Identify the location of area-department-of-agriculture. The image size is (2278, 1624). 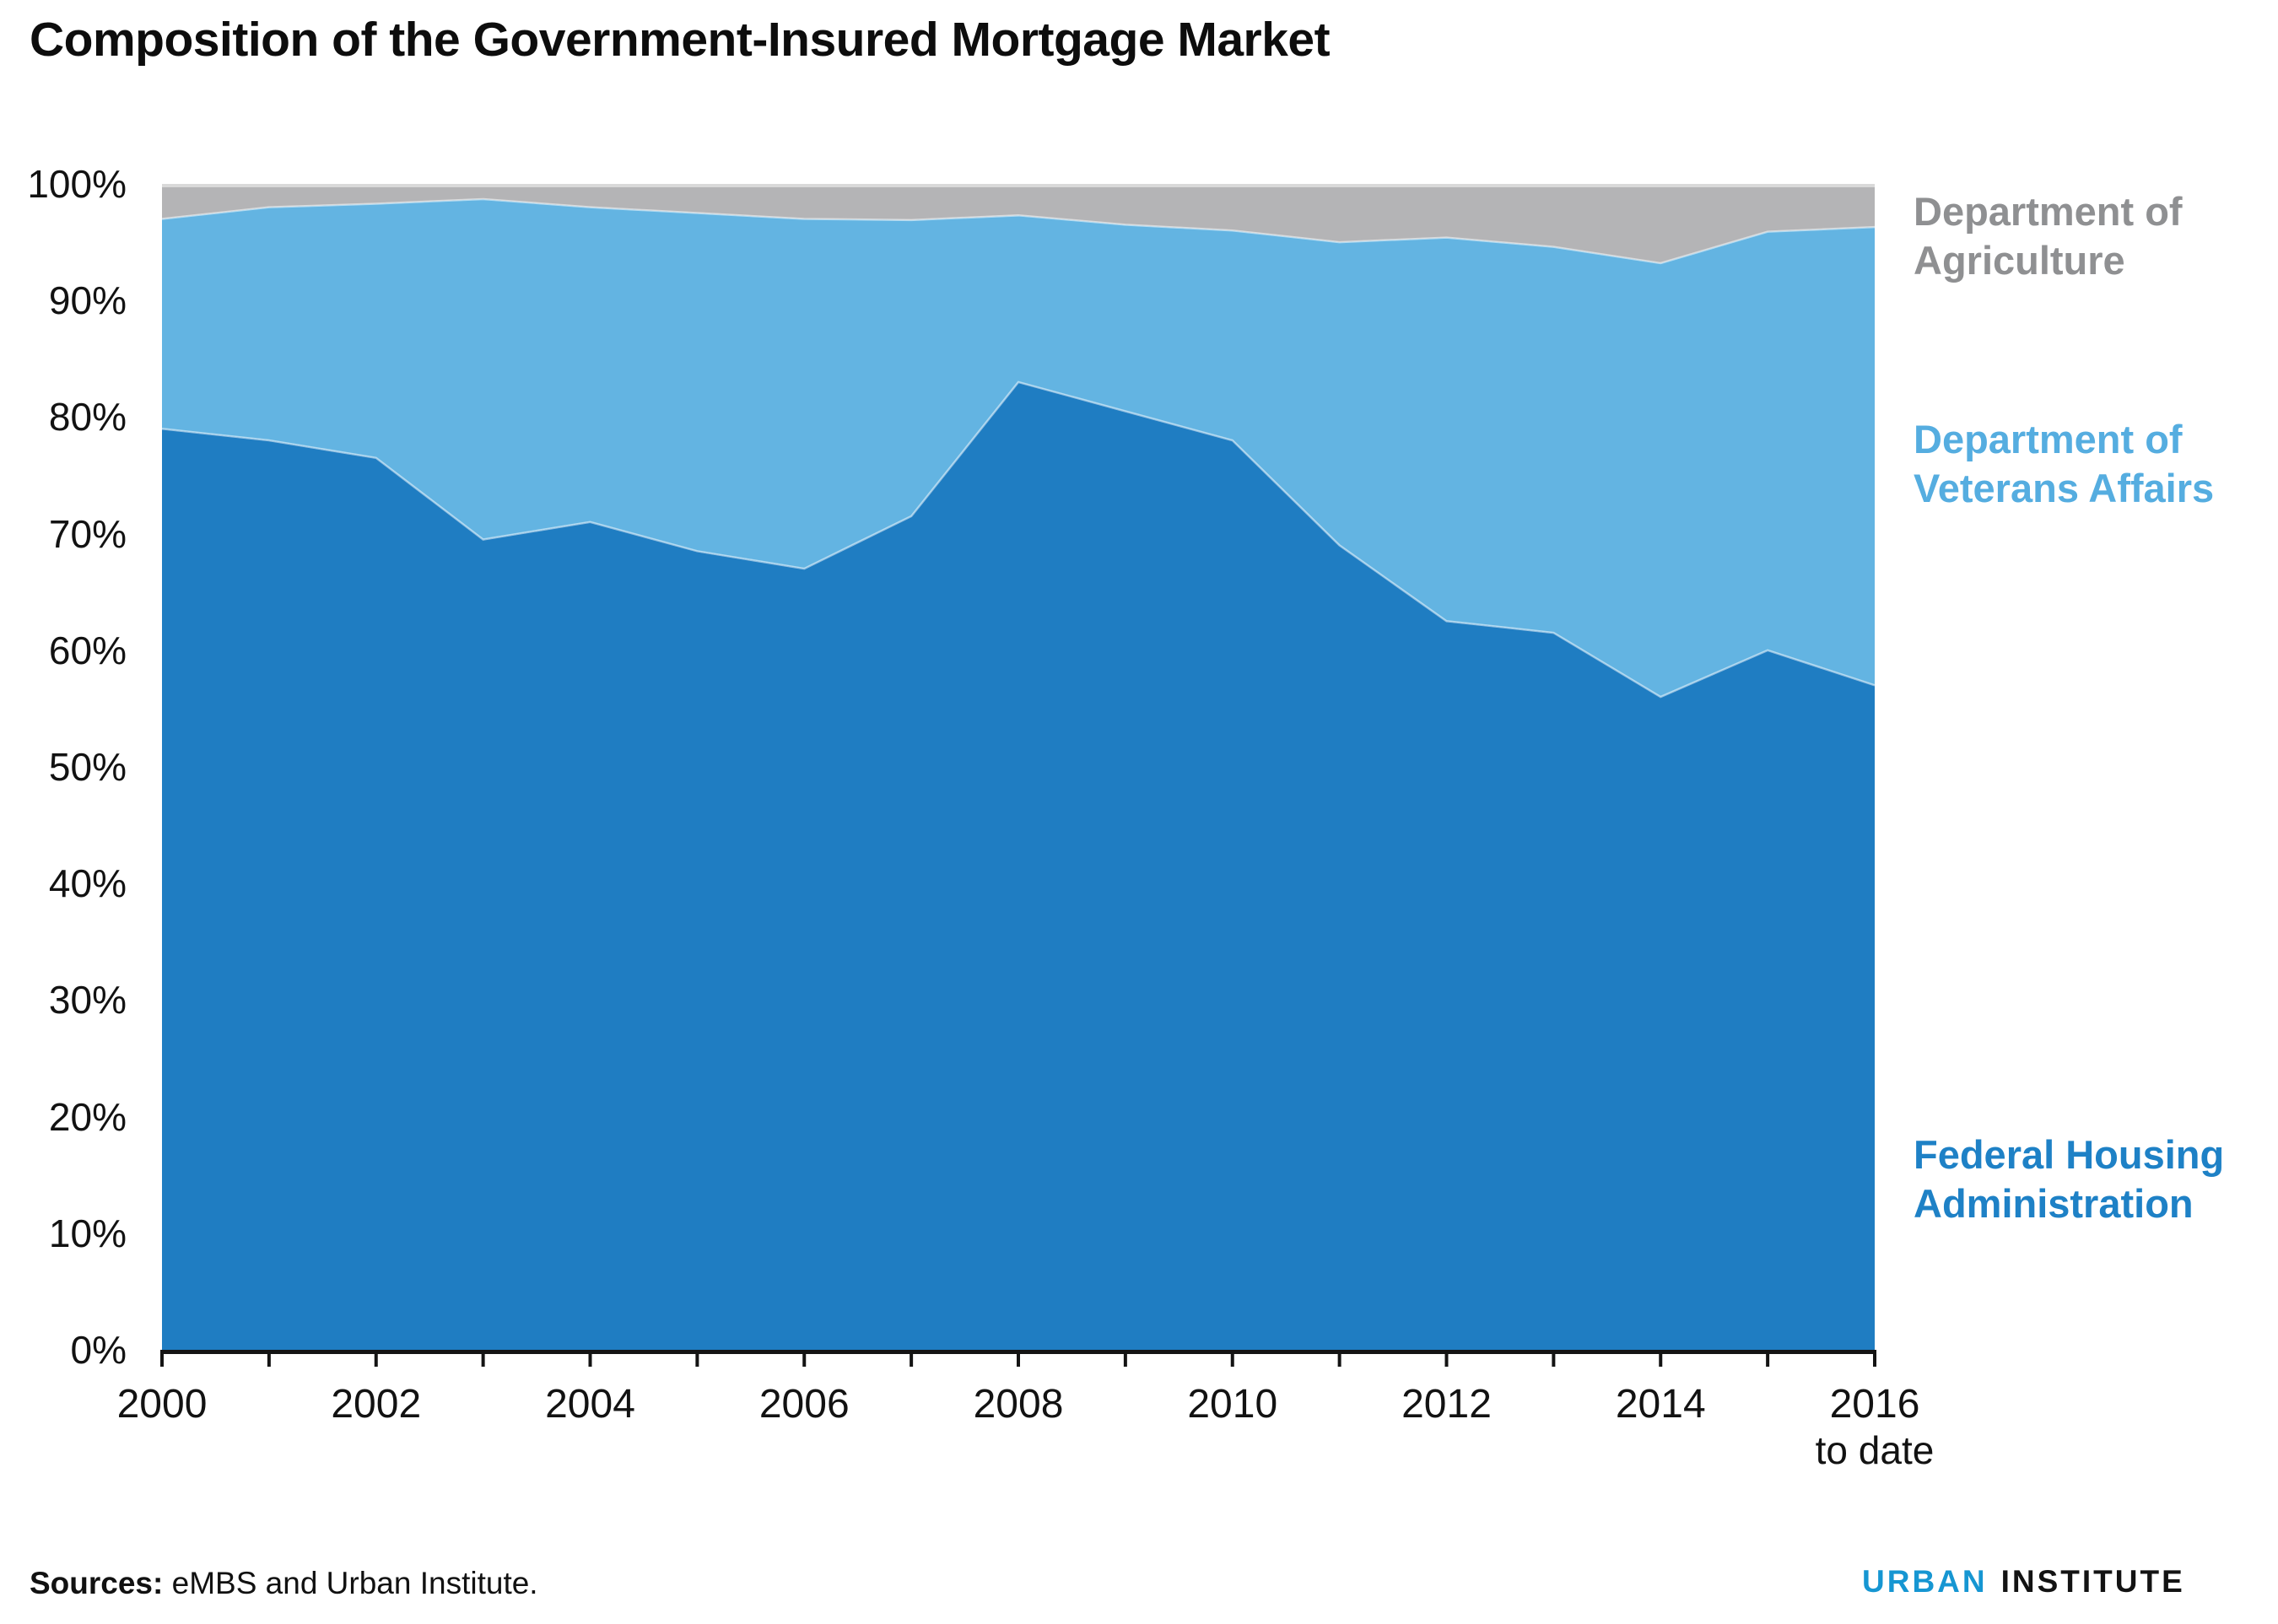
(1018, 223).